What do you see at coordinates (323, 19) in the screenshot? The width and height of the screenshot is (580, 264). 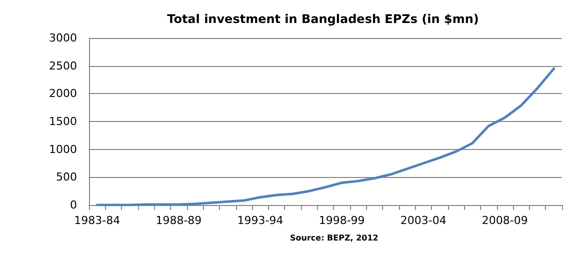 I see `chart-title: Total investment in Bangladesh EPZs (in $mn)` at bounding box center [323, 19].